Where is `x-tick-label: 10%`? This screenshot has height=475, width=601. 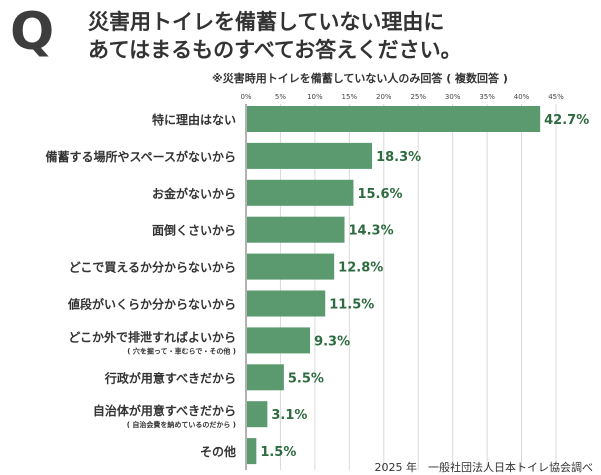 x-tick-label: 10% is located at coordinates (315, 97).